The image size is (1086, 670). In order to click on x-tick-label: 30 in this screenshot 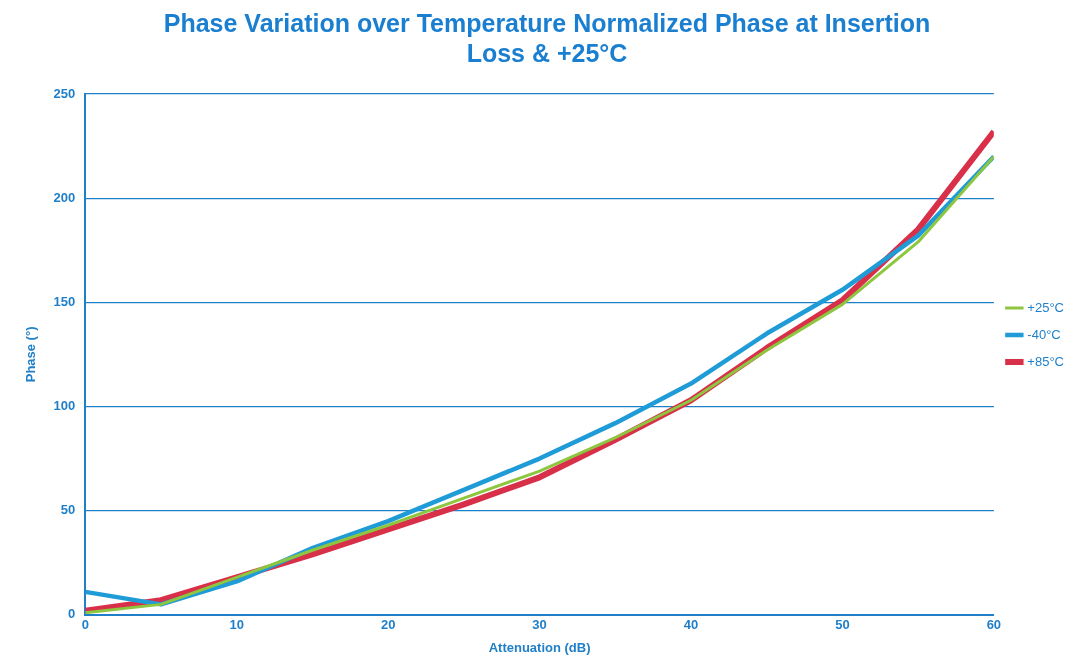, I will do `click(539, 625)`.